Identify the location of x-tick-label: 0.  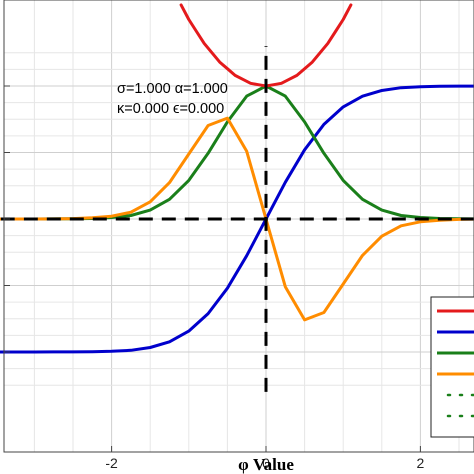
(266, 463).